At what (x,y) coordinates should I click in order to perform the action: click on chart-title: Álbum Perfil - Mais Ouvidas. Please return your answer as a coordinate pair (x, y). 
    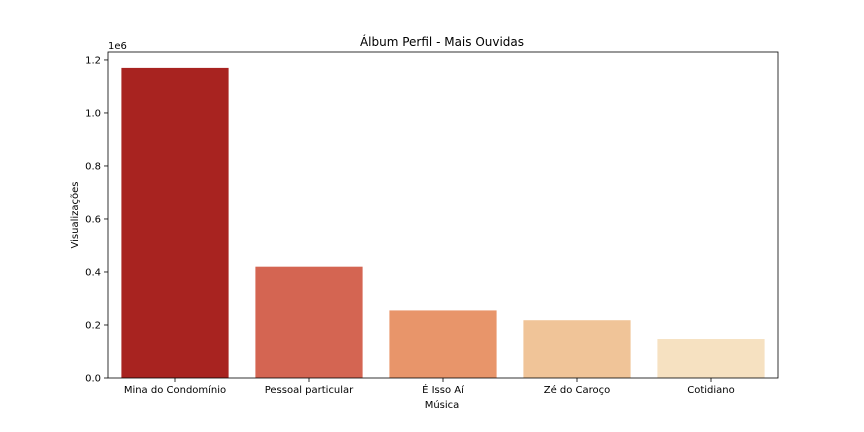
    Looking at the image, I should click on (442, 41).